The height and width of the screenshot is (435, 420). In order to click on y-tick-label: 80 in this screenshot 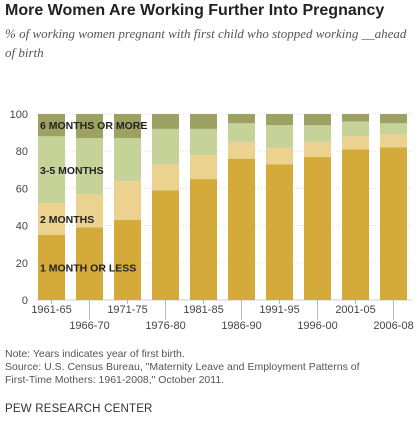, I will do `click(22, 152)`.